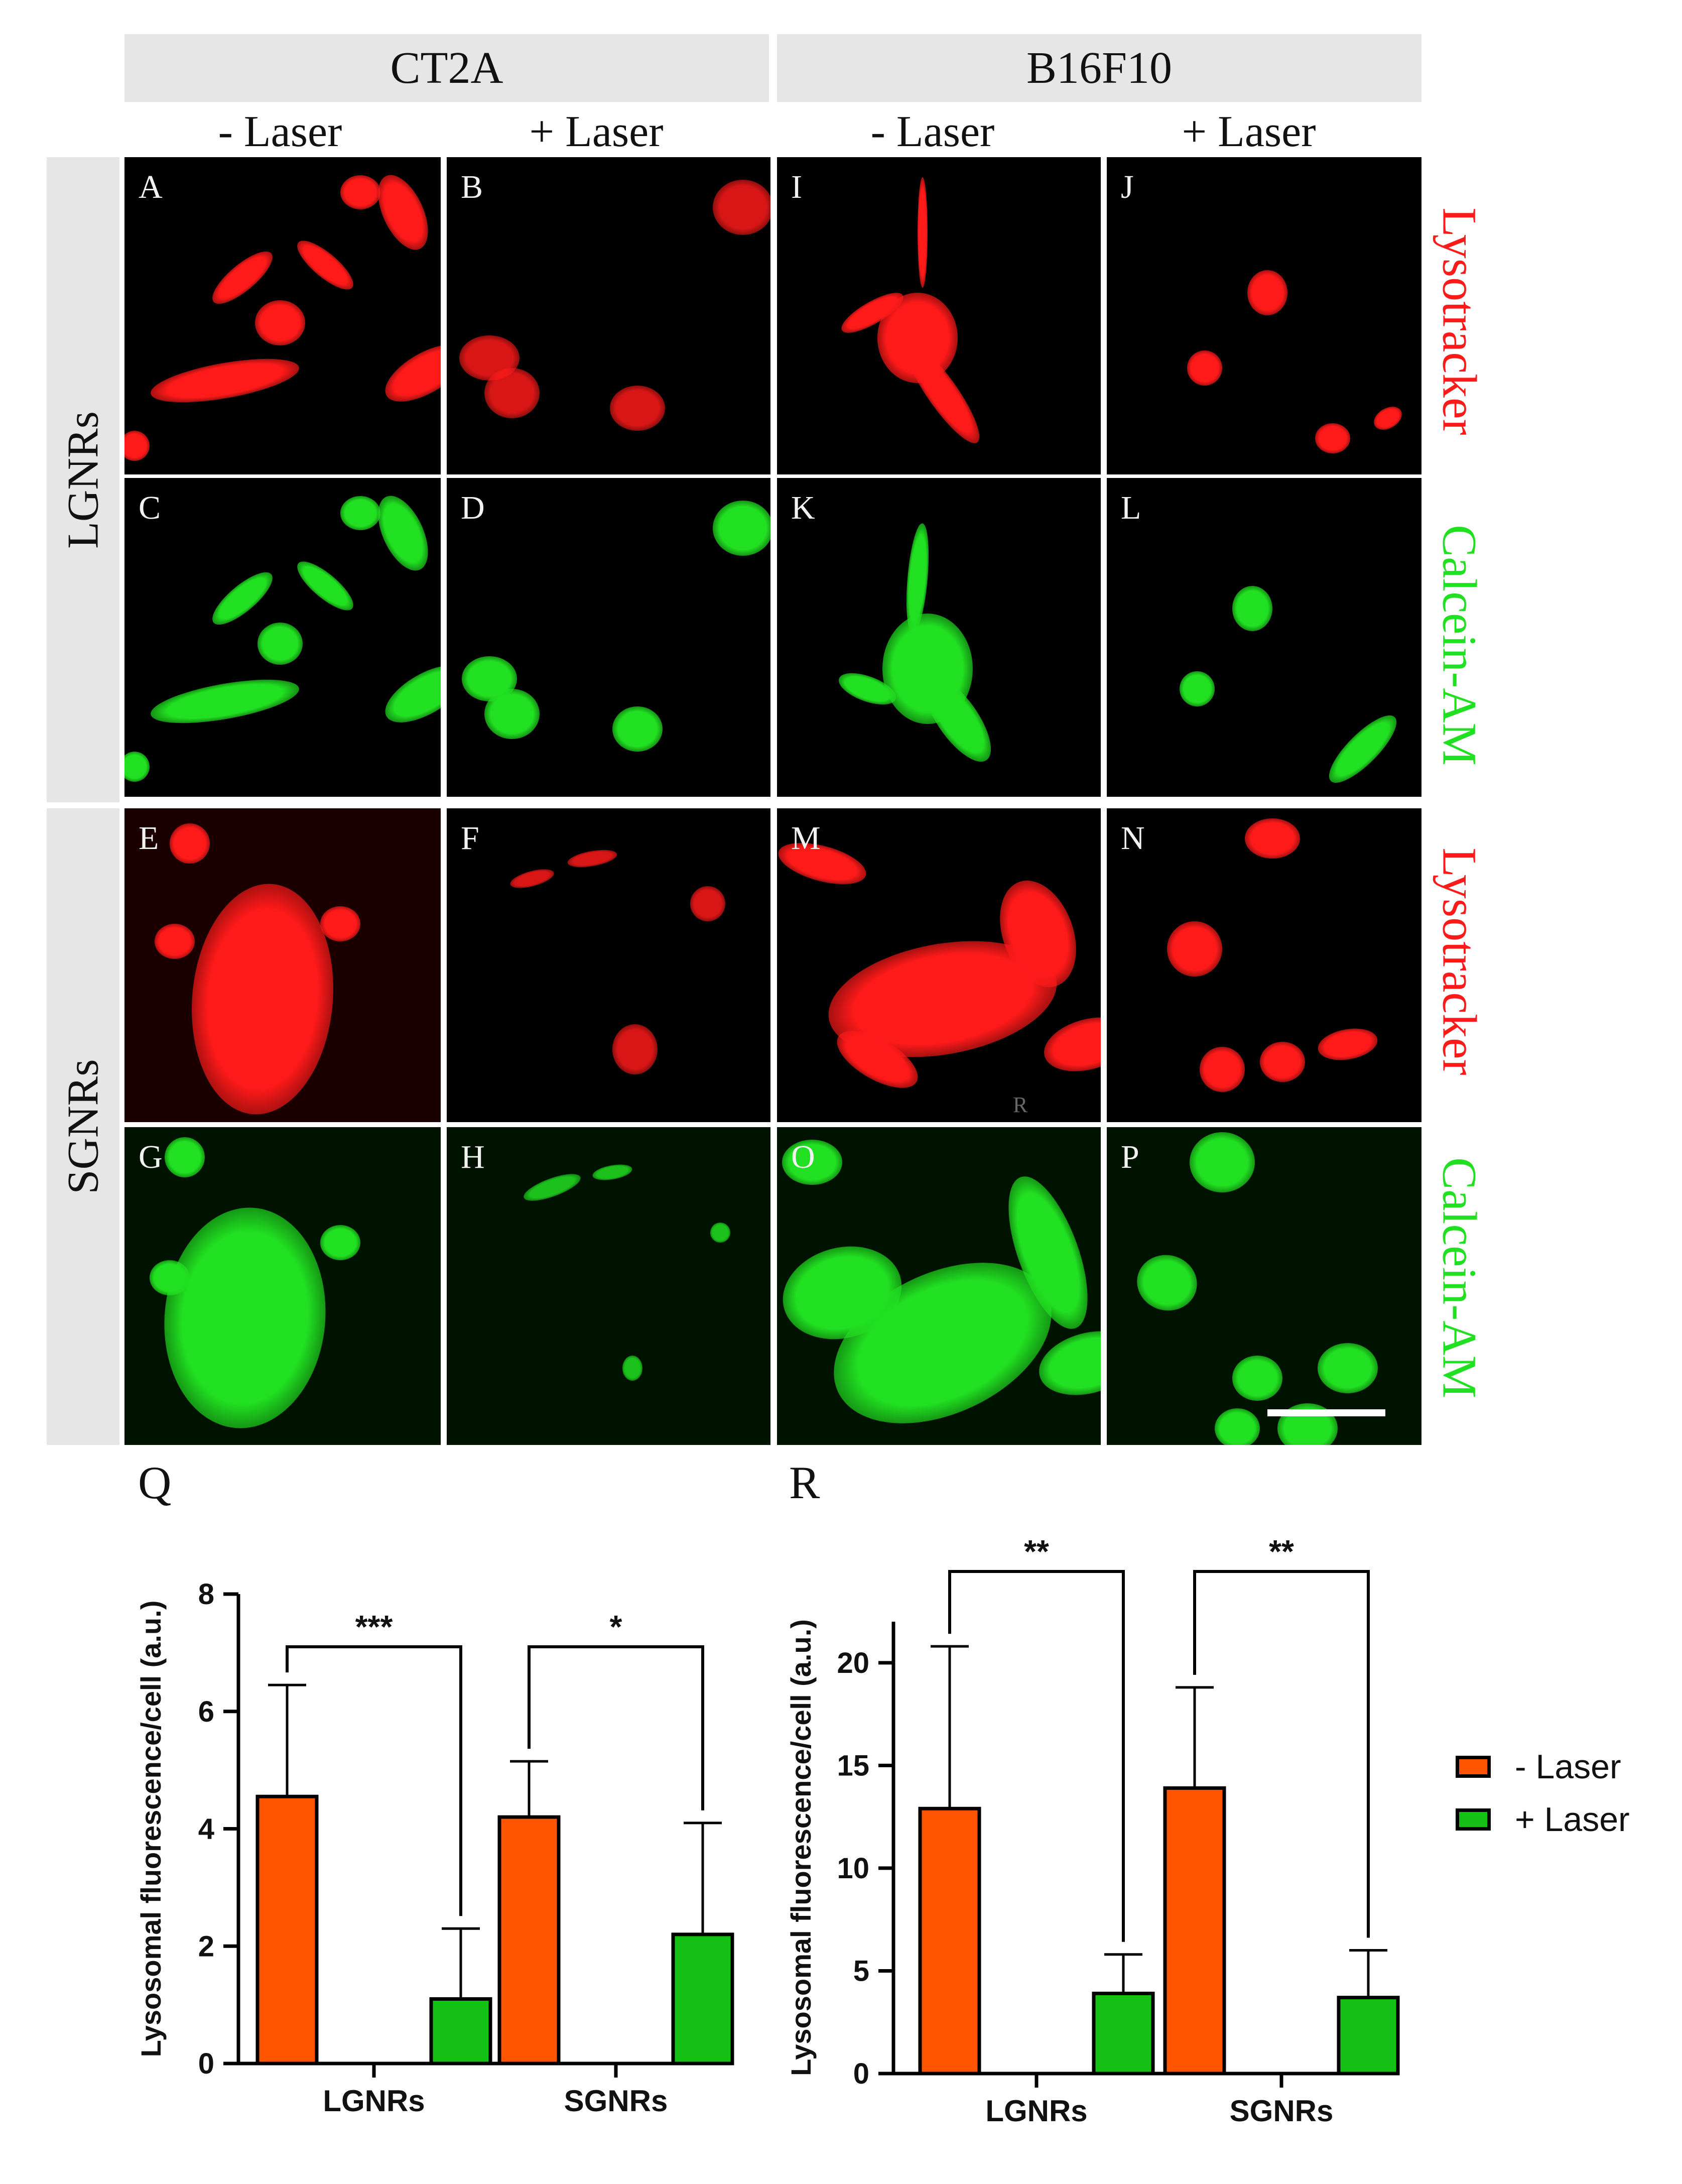 The width and height of the screenshot is (1682, 2184). Describe the element at coordinates (796, 187) in the screenshot. I see `panel-letter: I` at that location.